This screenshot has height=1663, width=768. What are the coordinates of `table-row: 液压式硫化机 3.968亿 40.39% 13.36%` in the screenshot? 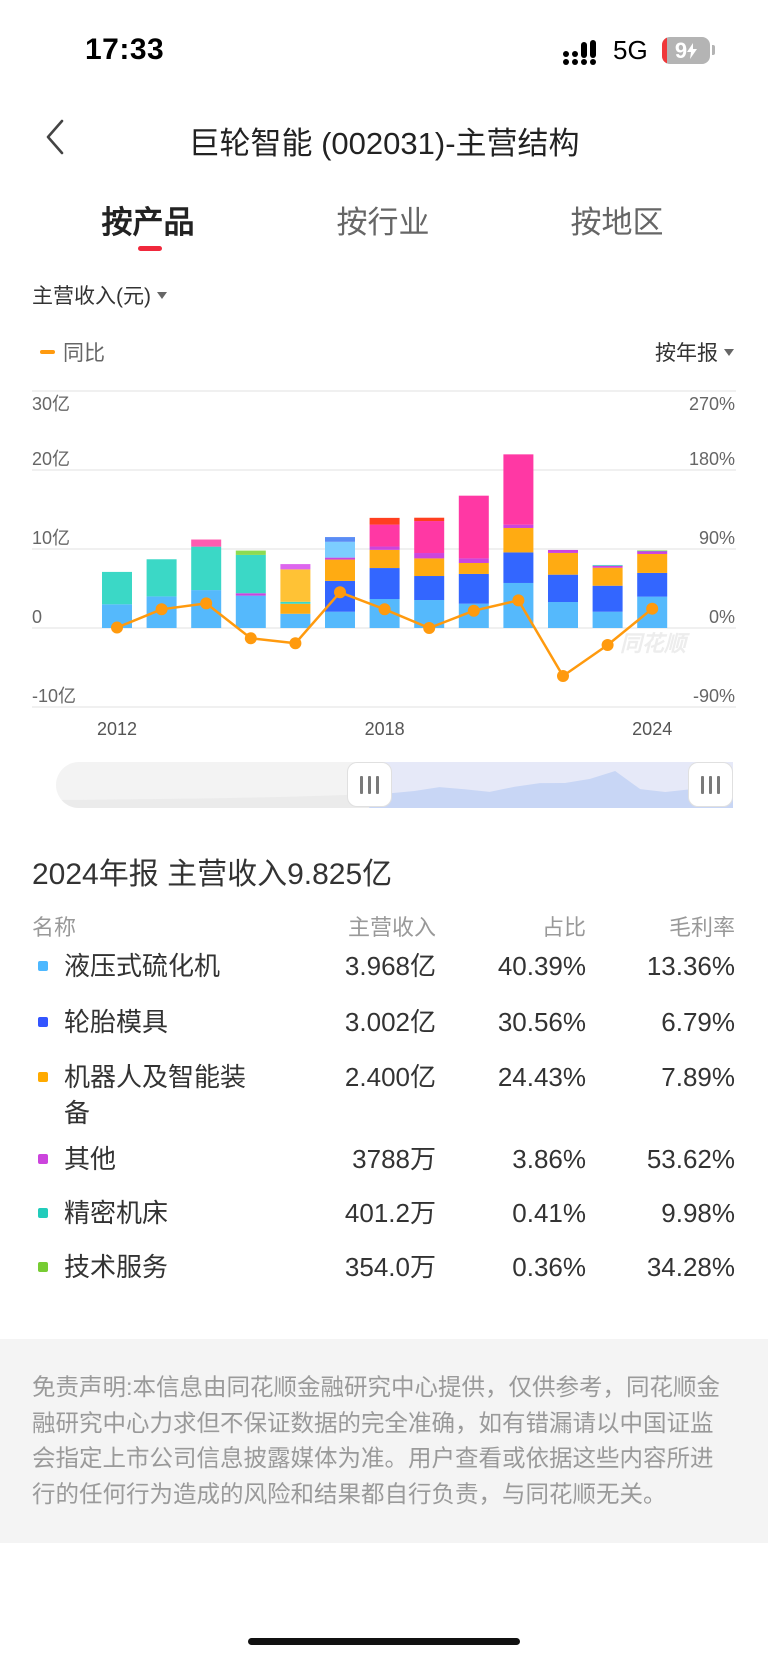 It's located at (384, 966).